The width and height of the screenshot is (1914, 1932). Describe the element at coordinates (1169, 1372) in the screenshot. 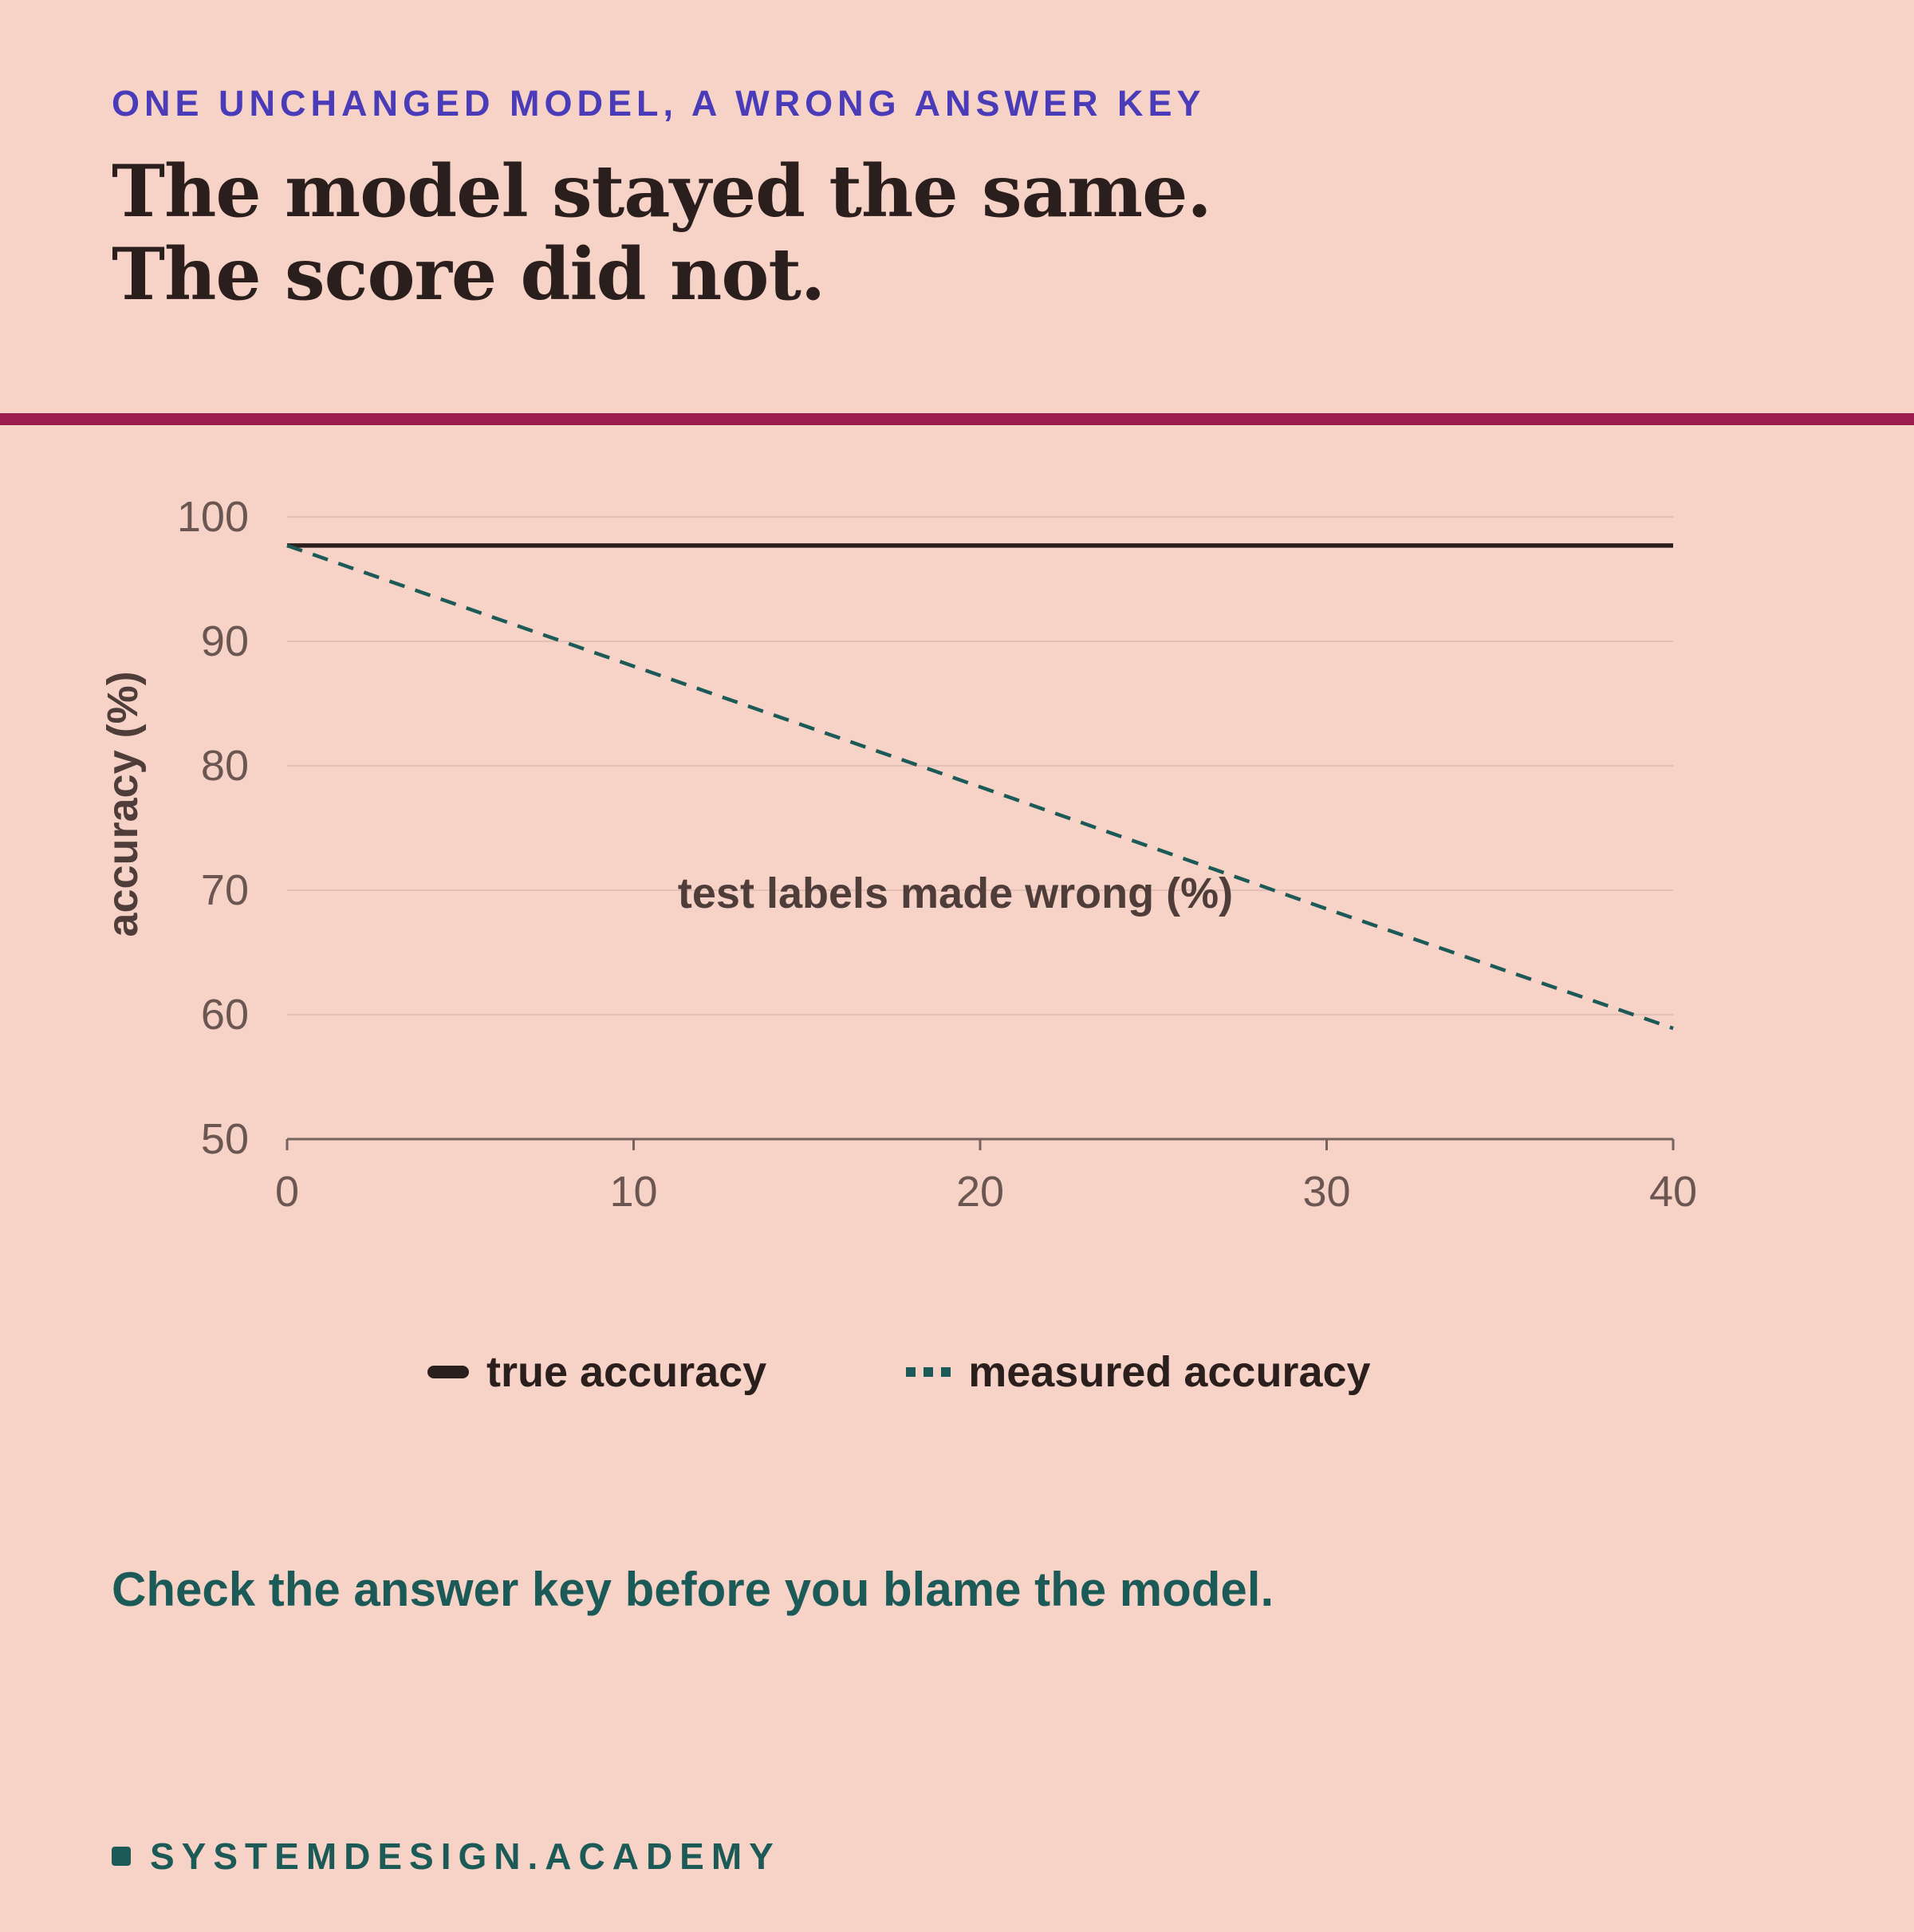

I see `legend-label: measured accuracy` at that location.